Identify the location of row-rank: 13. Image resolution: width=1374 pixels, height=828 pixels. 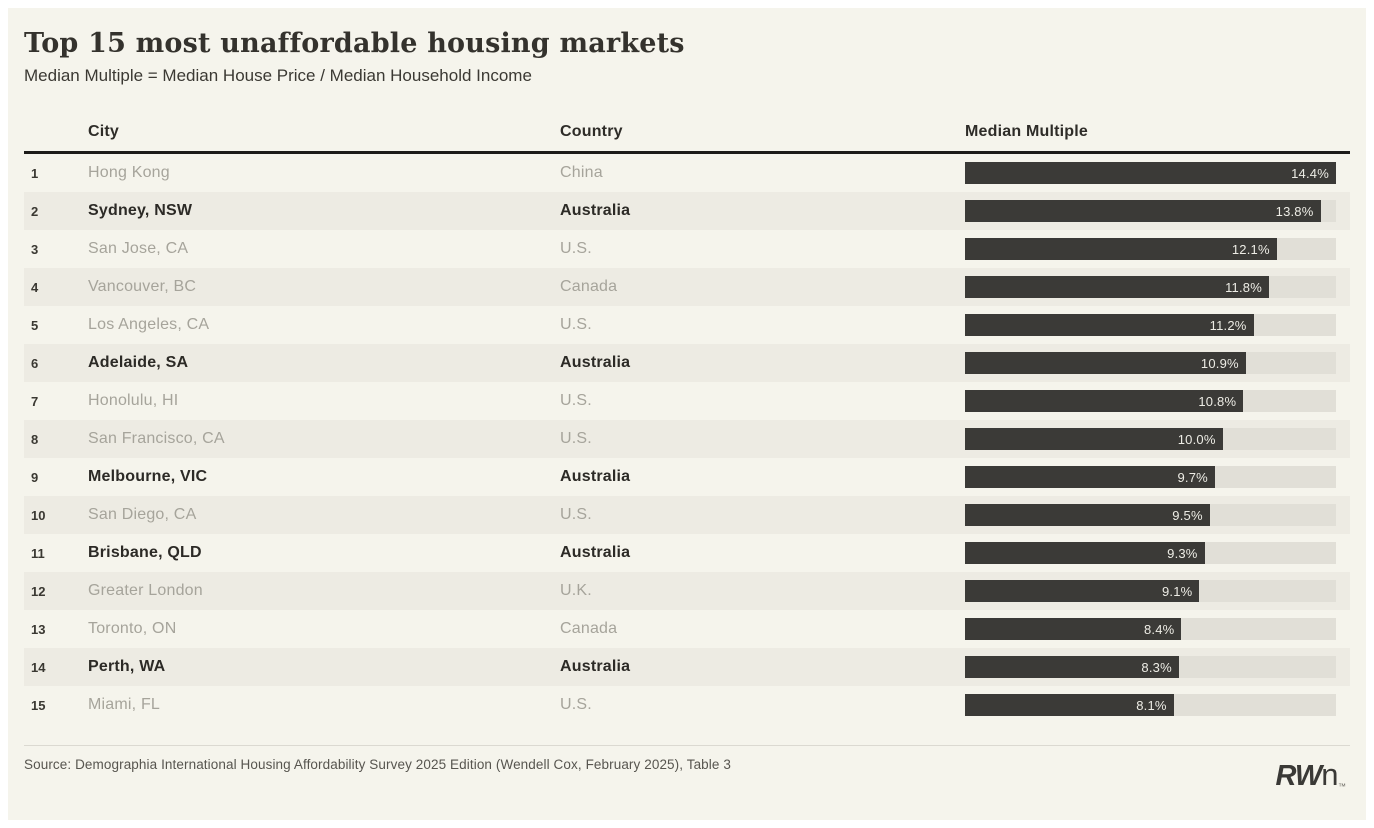
(38, 629).